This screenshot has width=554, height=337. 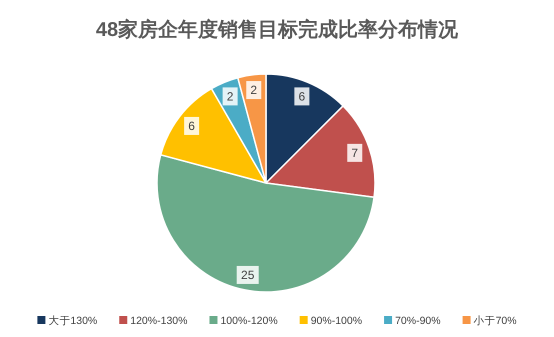 I want to click on legend-label: 120%-130%, so click(x=159, y=321).